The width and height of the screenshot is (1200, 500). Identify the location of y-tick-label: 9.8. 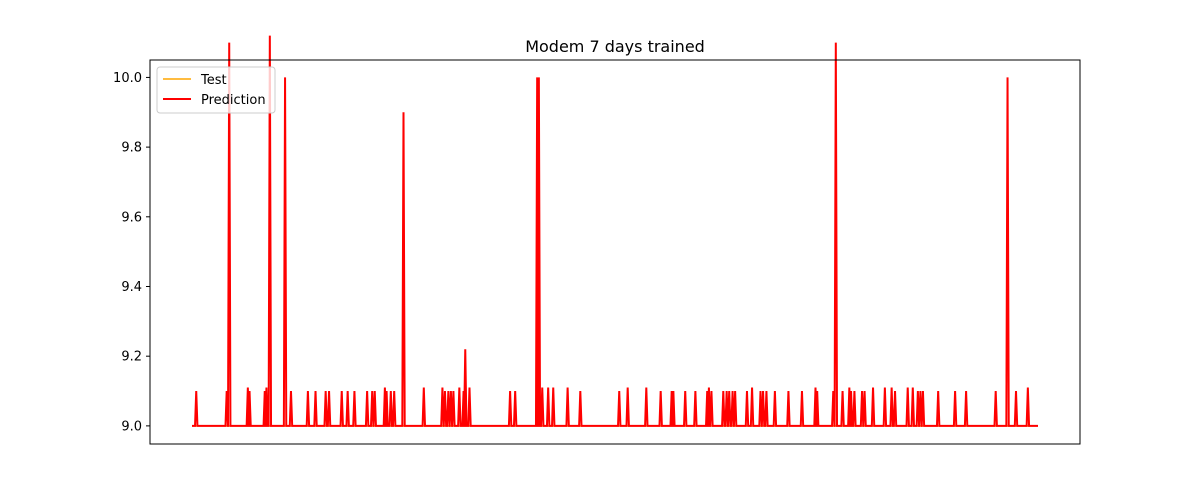
(131, 148).